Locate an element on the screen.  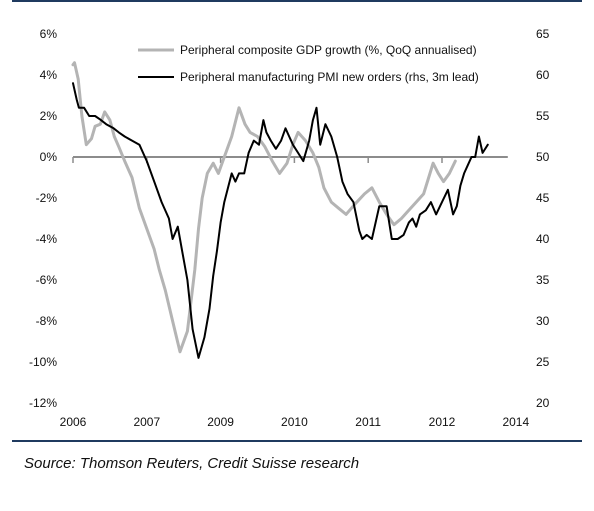
left-axis-tick-label: 6% is located at coordinates (49, 34).